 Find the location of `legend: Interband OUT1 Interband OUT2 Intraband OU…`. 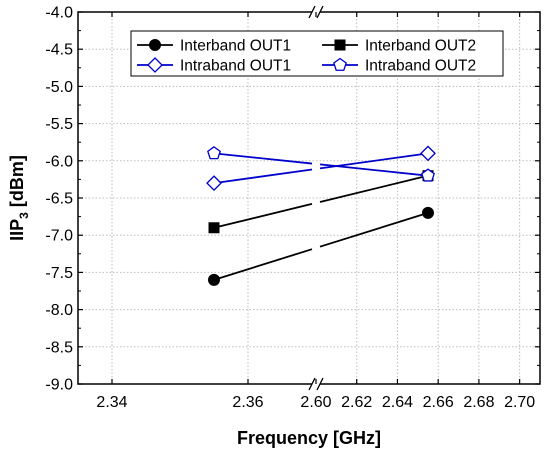

legend: Interband OUT1 Interband OUT2 Intraband OU… is located at coordinates (317, 53).